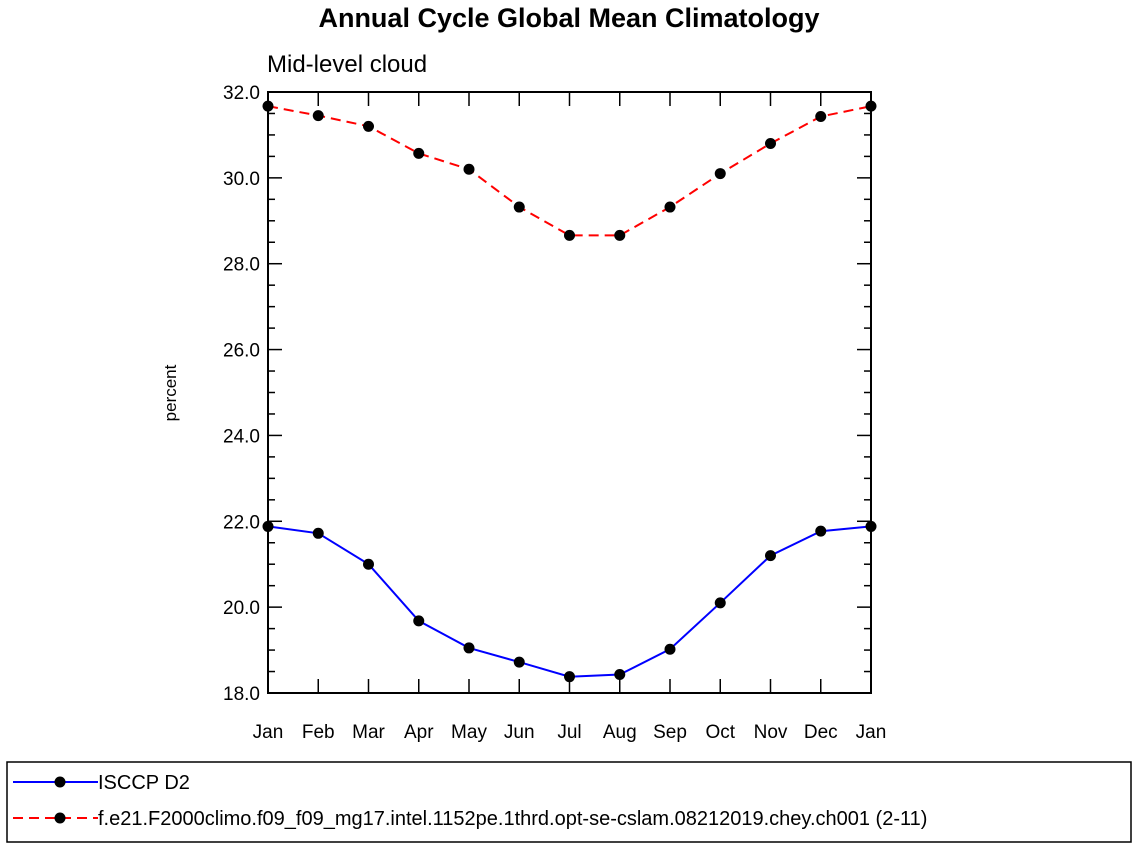 The width and height of the screenshot is (1138, 848). What do you see at coordinates (318, 732) in the screenshot?
I see `x-tick-label: Feb` at bounding box center [318, 732].